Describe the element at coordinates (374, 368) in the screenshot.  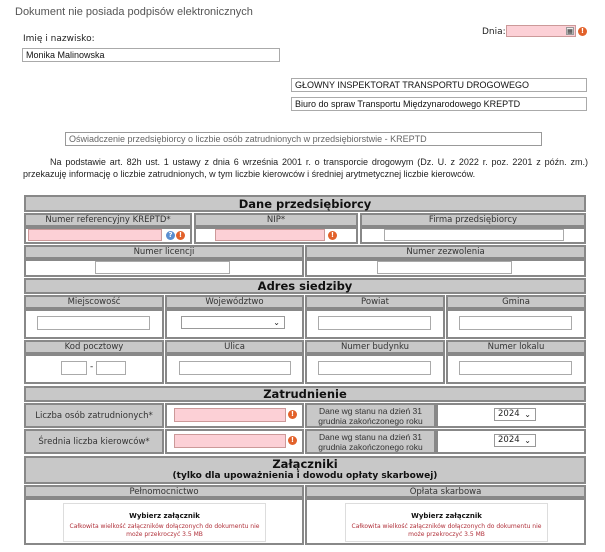
I see `building-input` at that location.